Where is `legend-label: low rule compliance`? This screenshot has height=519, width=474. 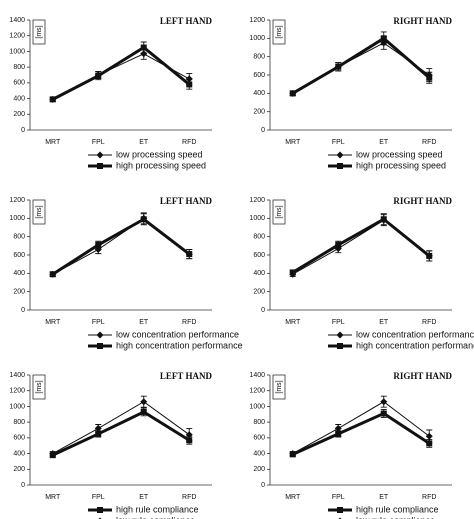 legend-label: low rule compliance is located at coordinates (395, 517).